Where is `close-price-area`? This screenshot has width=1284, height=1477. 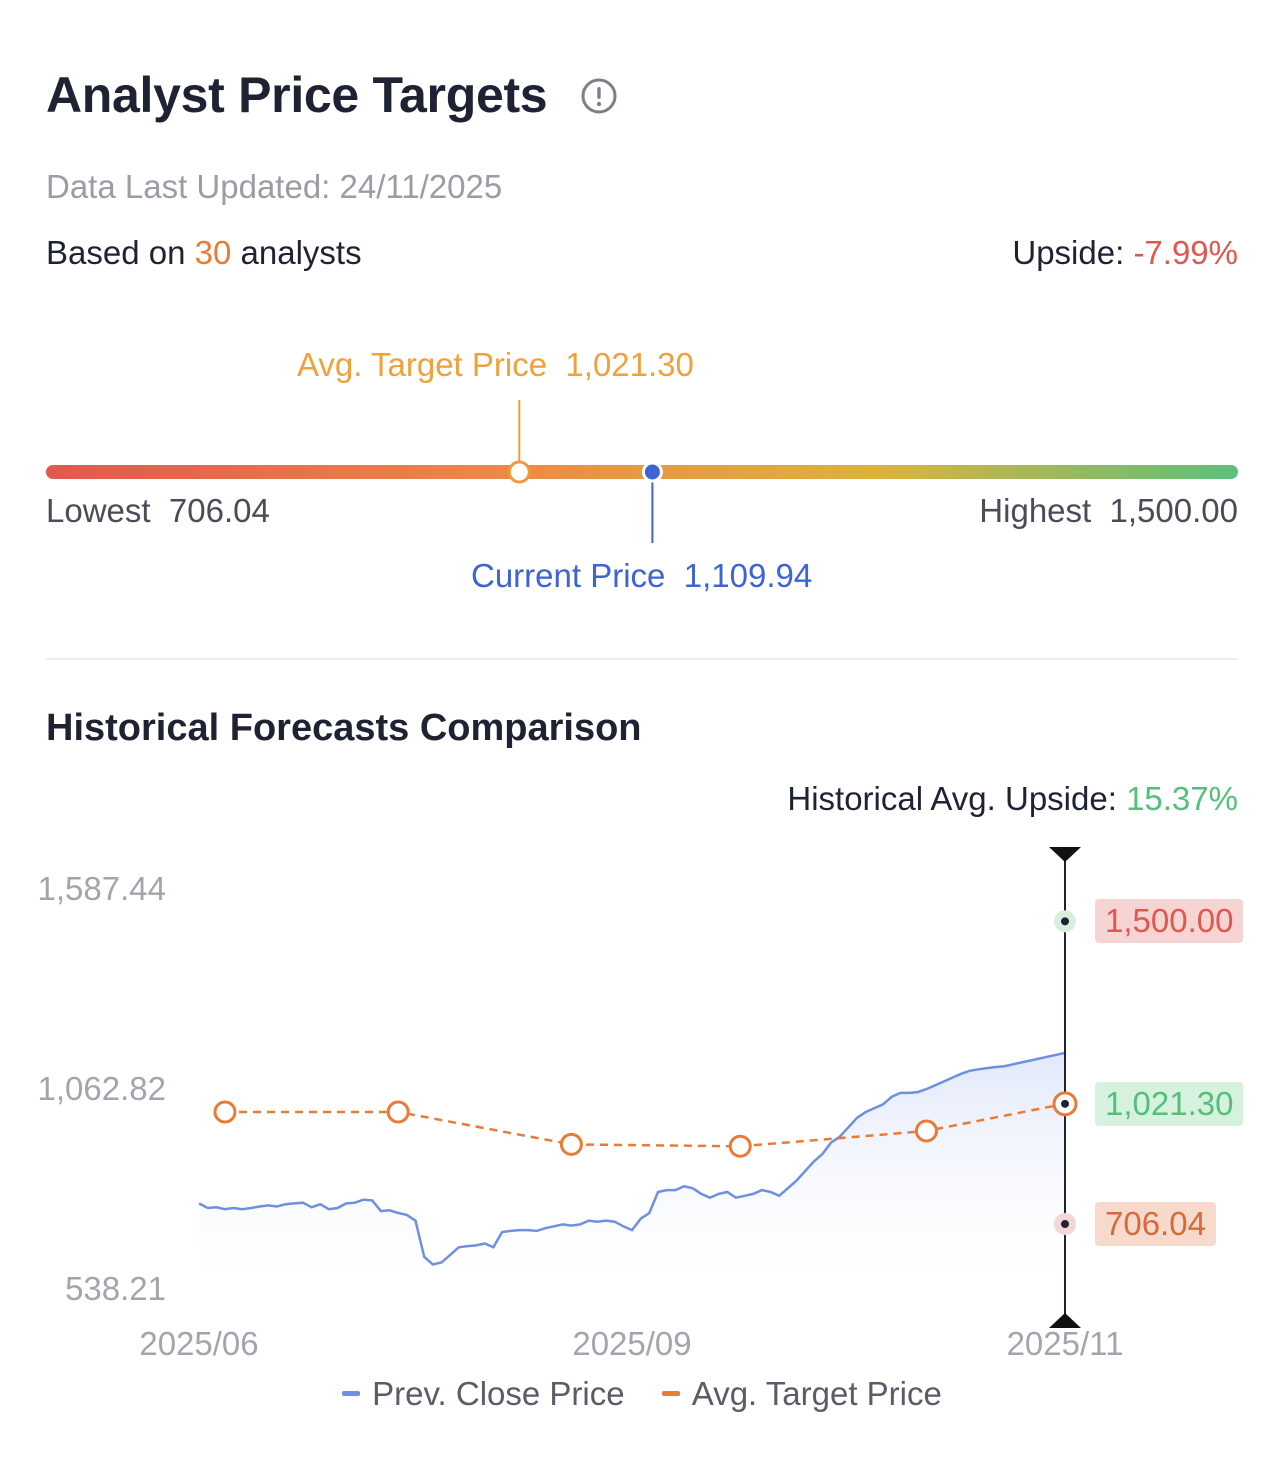
close-price-area is located at coordinates (632, 1170).